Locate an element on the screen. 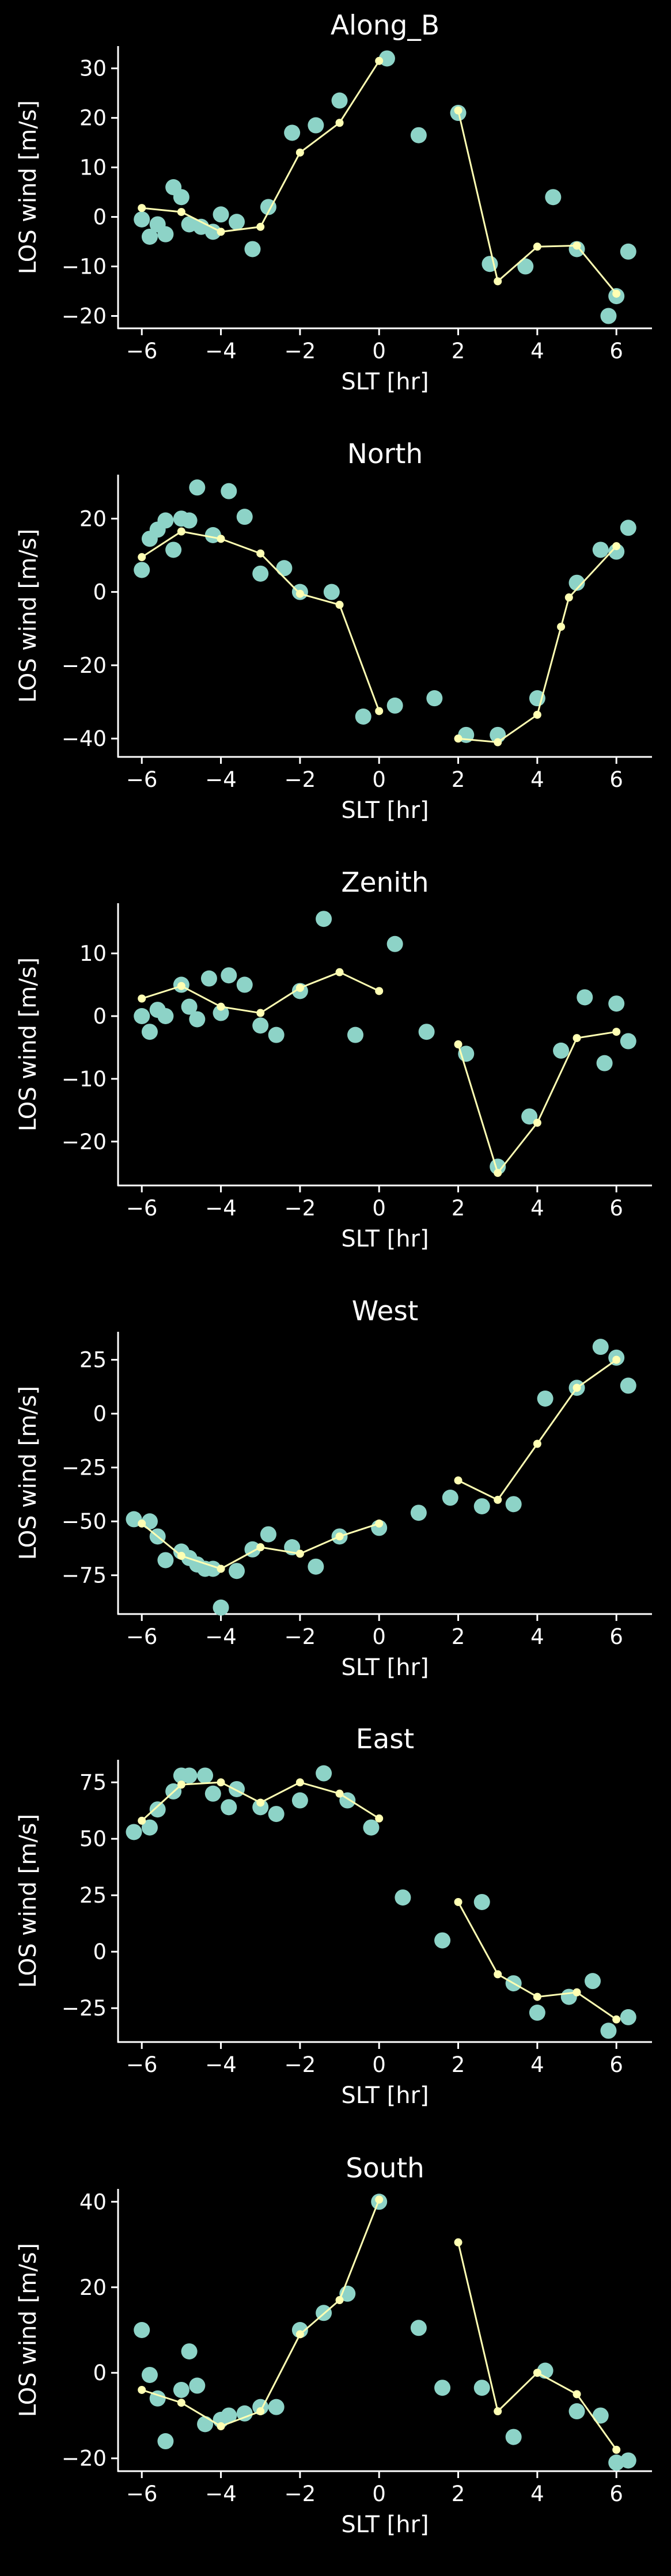  x-tick-label: −2 is located at coordinates (300, 2494).